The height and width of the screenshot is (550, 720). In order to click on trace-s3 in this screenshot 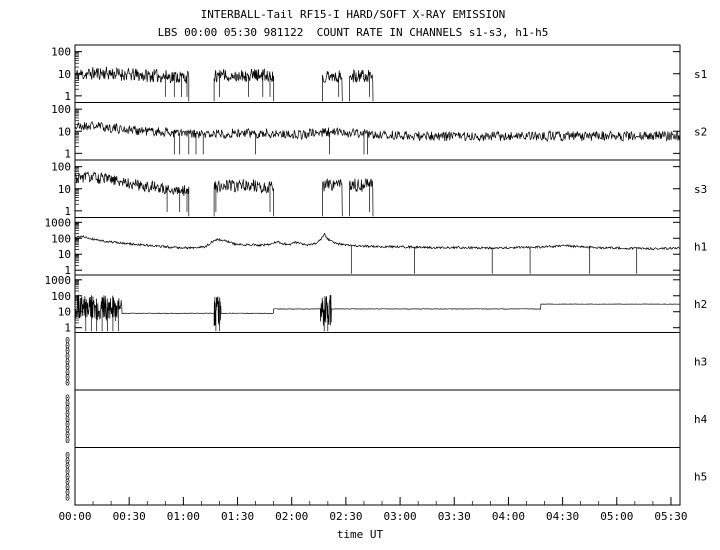, I will do `click(224, 194)`.